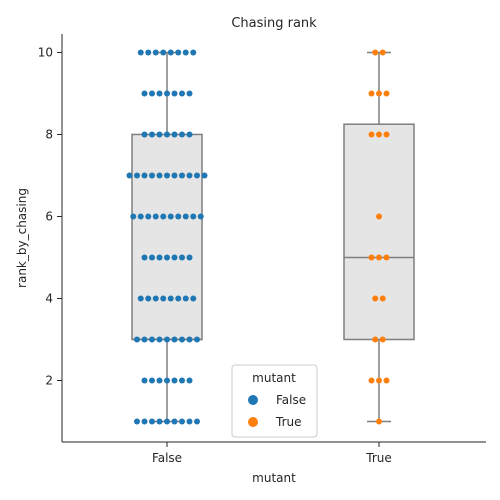 This screenshot has width=500, height=500. I want to click on legend-label-true: True, so click(288, 422).